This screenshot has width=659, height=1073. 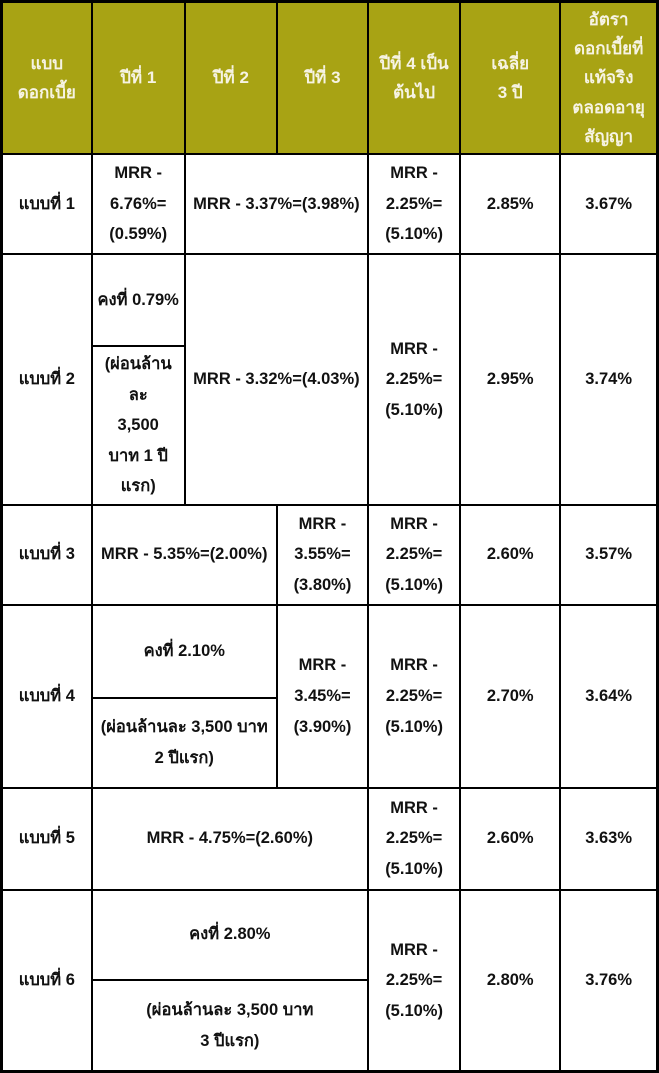 What do you see at coordinates (46, 980) in the screenshot?
I see `plan6-label: แบบที่ 6` at bounding box center [46, 980].